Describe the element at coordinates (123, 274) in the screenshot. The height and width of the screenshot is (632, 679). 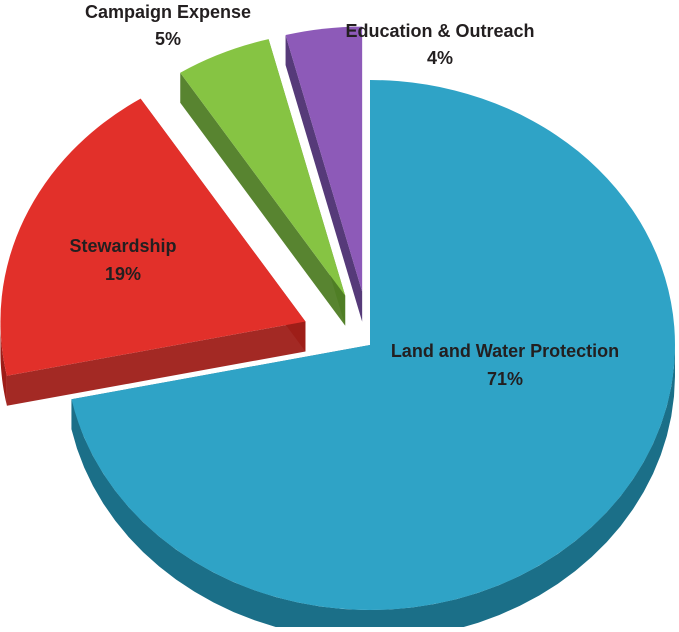
I see `slice-percent-stewardship: 19%` at that location.